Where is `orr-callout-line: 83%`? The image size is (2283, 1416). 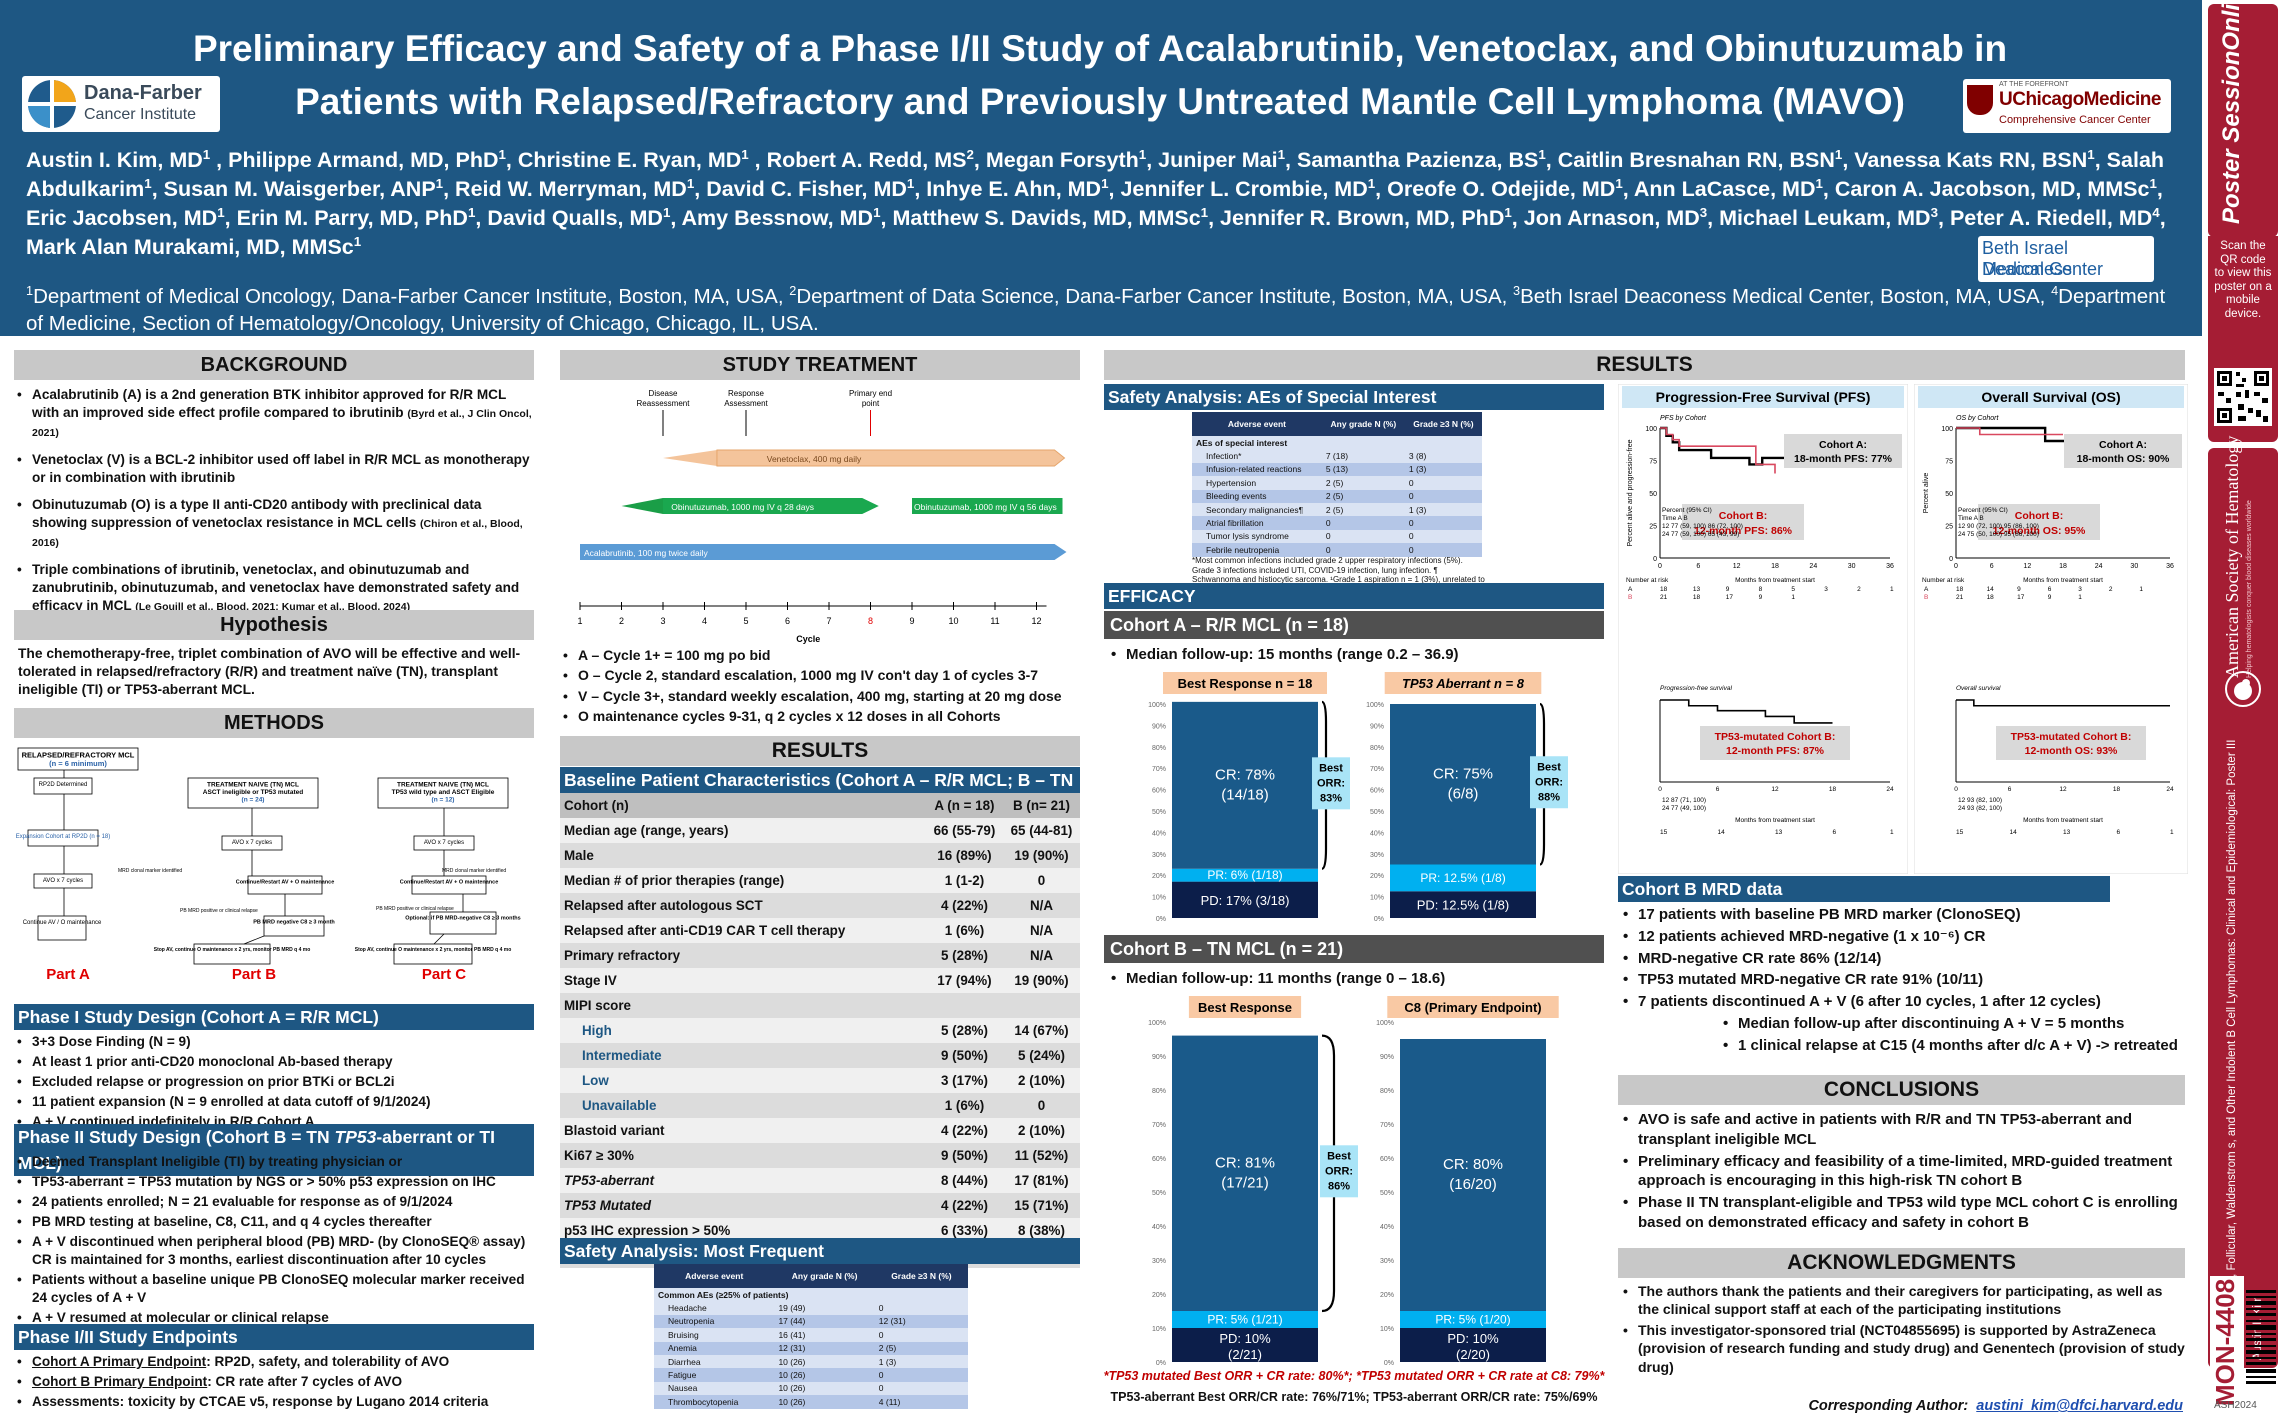 orr-callout-line: 83% is located at coordinates (1331, 798).